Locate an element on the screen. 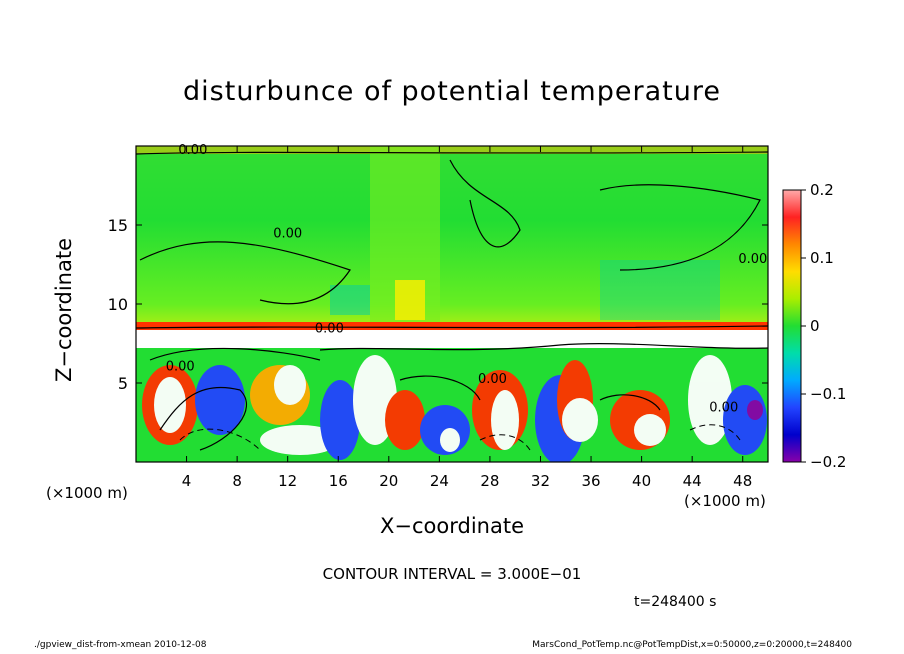 The height and width of the screenshot is (654, 904). x-tick-label: 4 is located at coordinates (187, 481).